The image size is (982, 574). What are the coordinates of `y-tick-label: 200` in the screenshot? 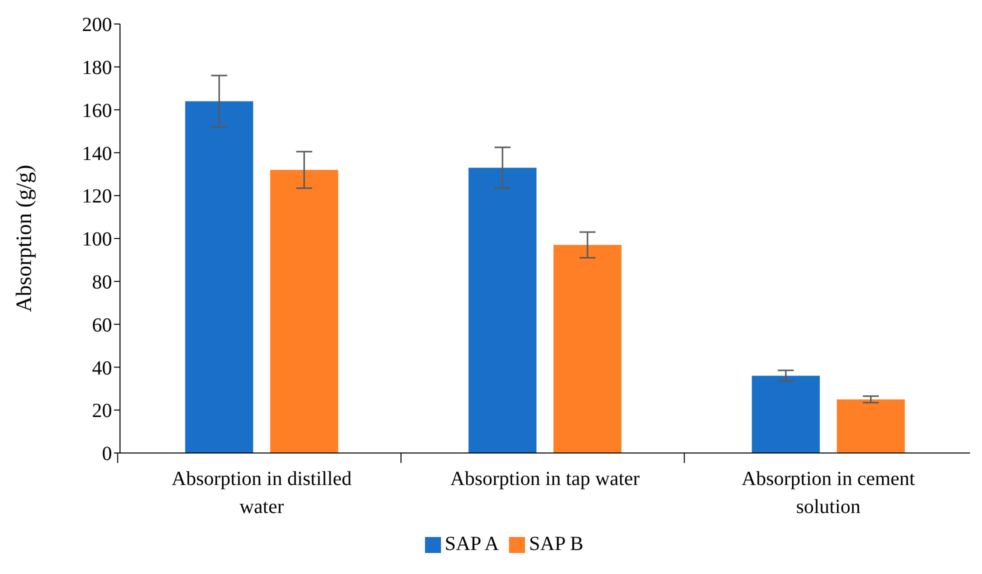 It's located at (97, 25).